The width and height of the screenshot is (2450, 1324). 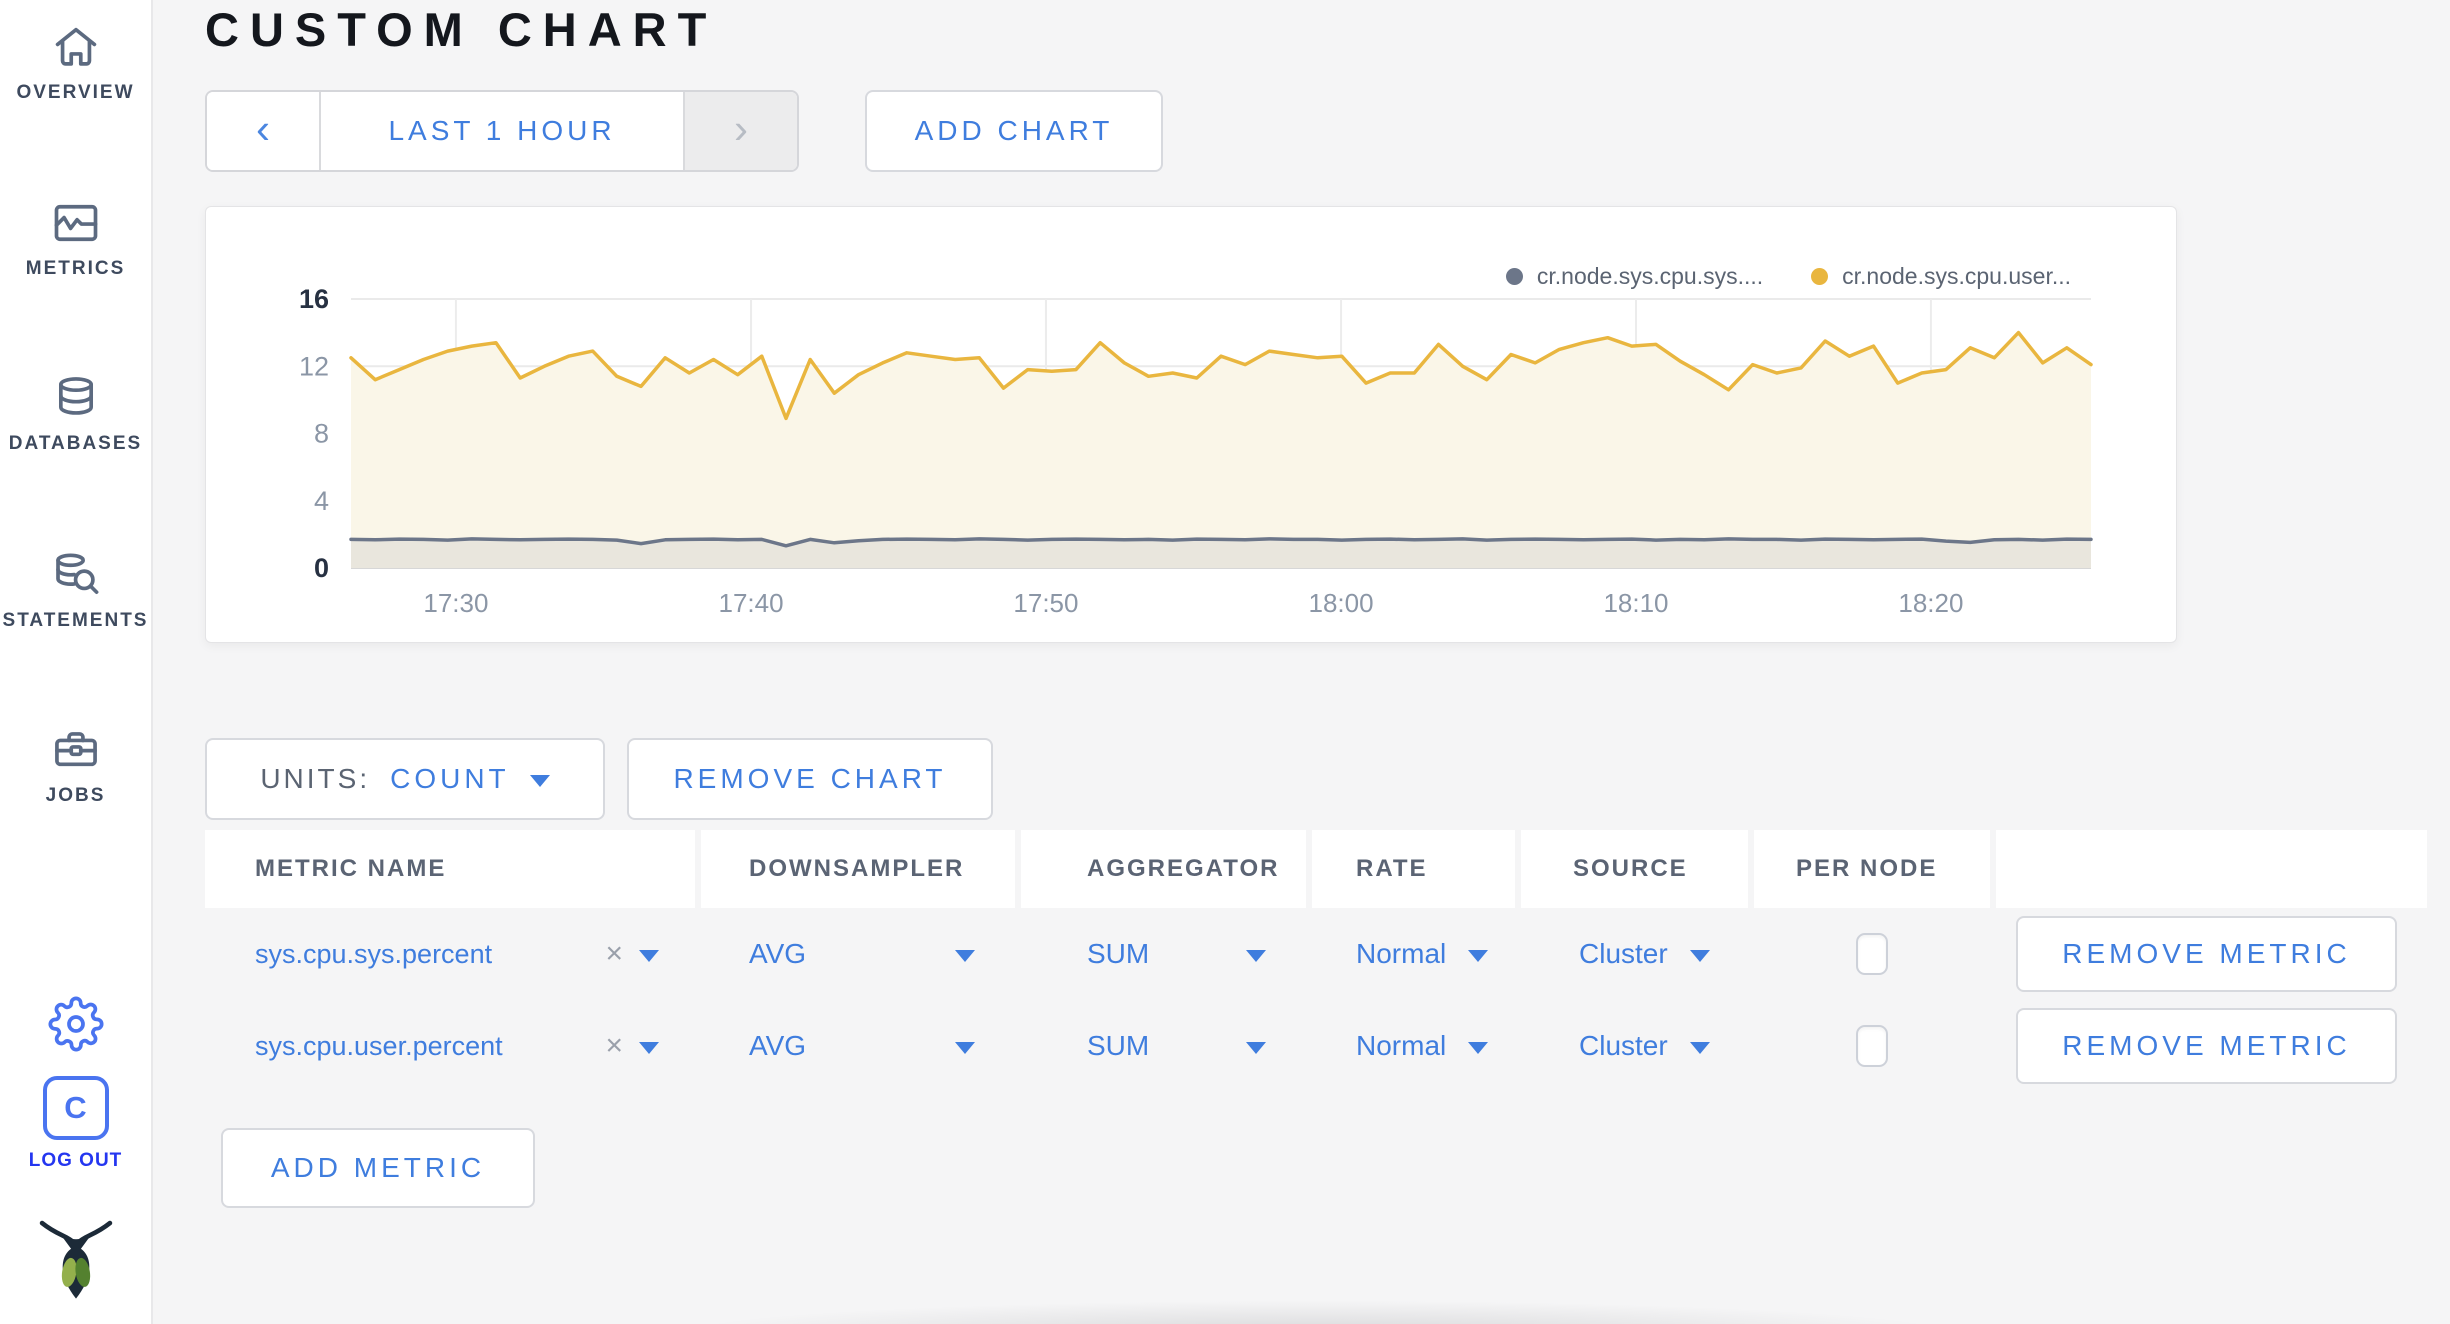 What do you see at coordinates (75, 268) in the screenshot?
I see `sidebar-item-label: METRICS` at bounding box center [75, 268].